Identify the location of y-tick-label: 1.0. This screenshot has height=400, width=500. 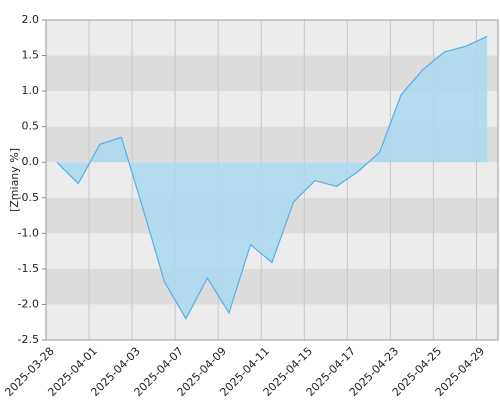
(31, 90).